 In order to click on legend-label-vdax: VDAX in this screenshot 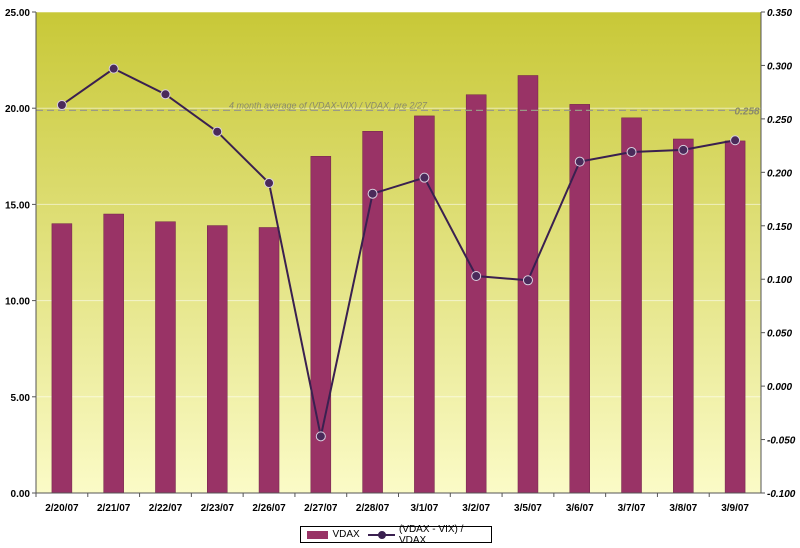, I will do `click(346, 534)`.